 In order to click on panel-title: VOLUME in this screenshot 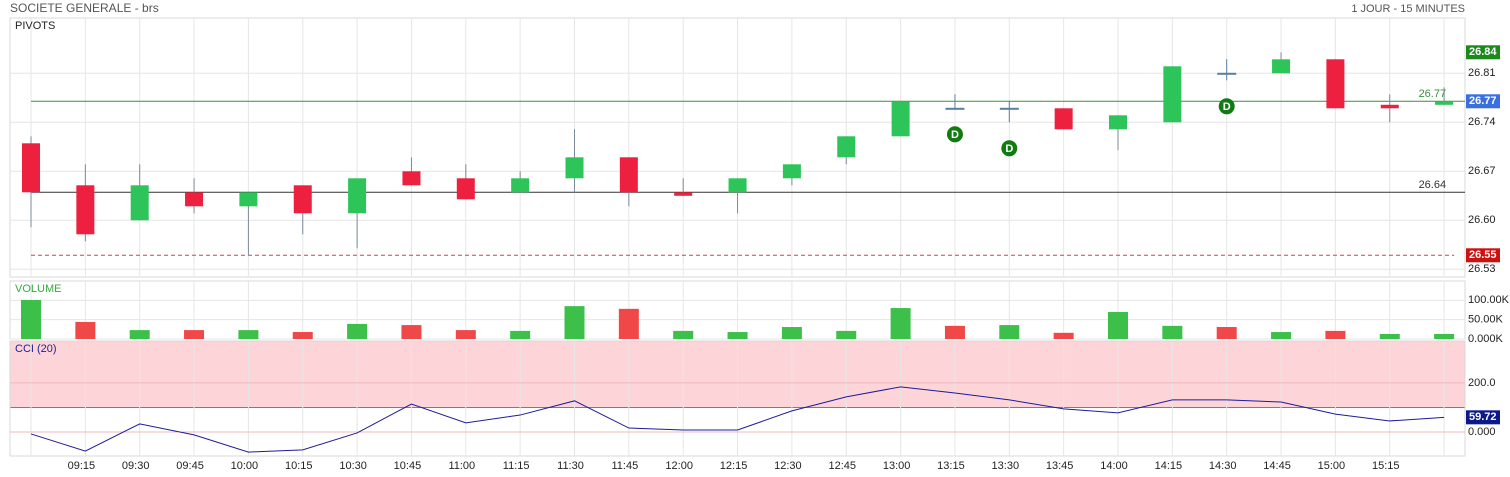, I will do `click(38, 289)`.